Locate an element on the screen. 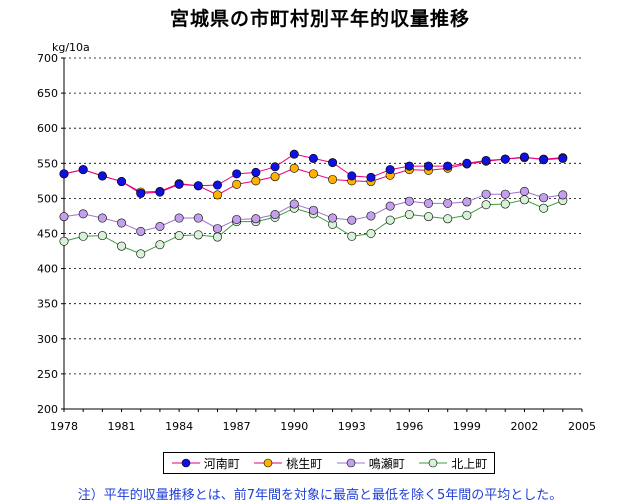  x-tick-label-1990: 1990 is located at coordinates (294, 426).